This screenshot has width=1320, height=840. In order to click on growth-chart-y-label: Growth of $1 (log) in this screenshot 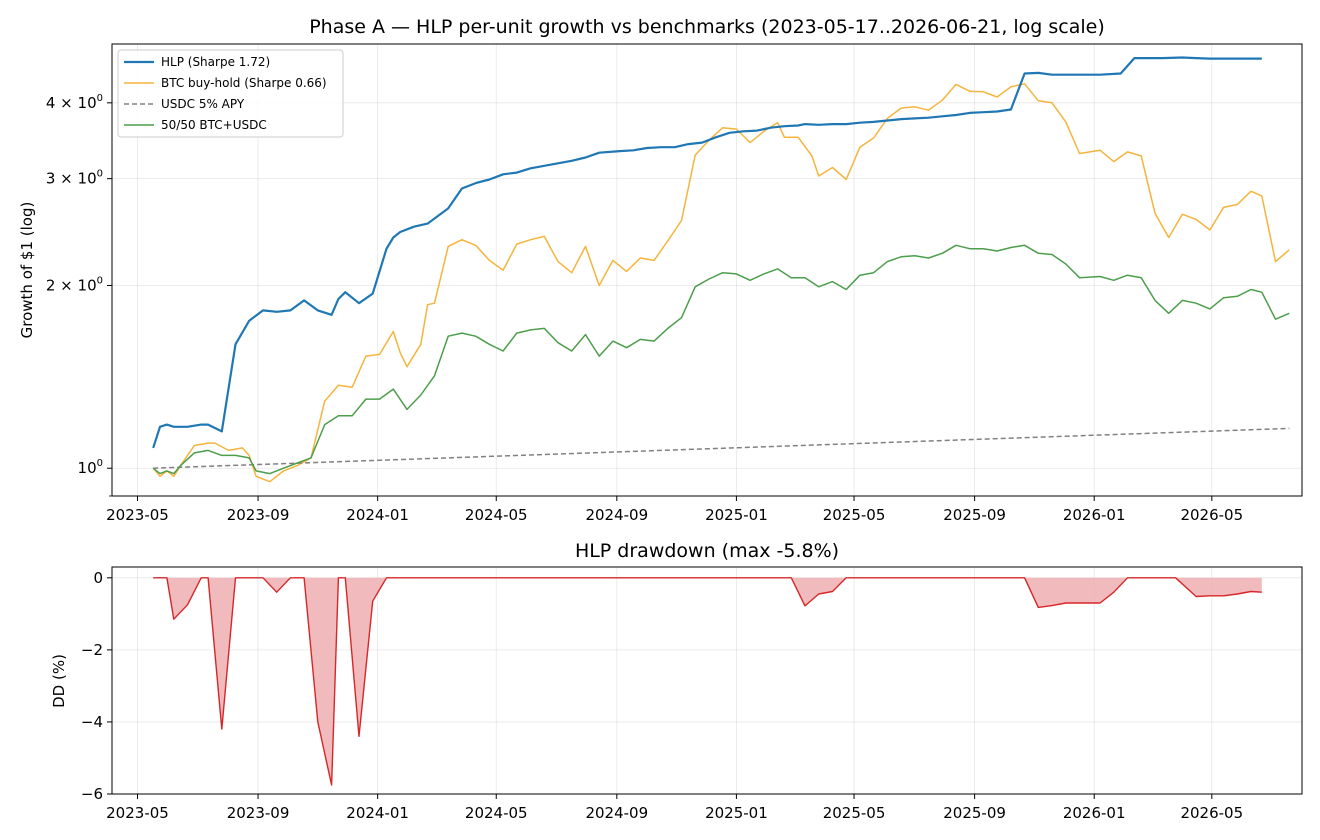, I will do `click(27, 270)`.